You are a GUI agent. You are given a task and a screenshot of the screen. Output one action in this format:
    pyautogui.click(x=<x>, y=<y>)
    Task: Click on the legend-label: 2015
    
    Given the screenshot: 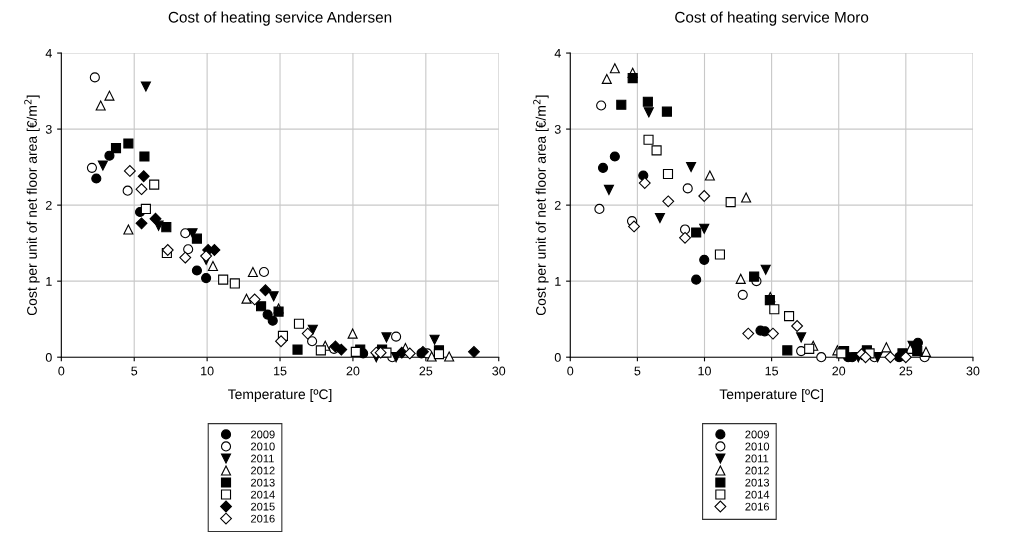 What is the action you would take?
    pyautogui.click(x=263, y=506)
    